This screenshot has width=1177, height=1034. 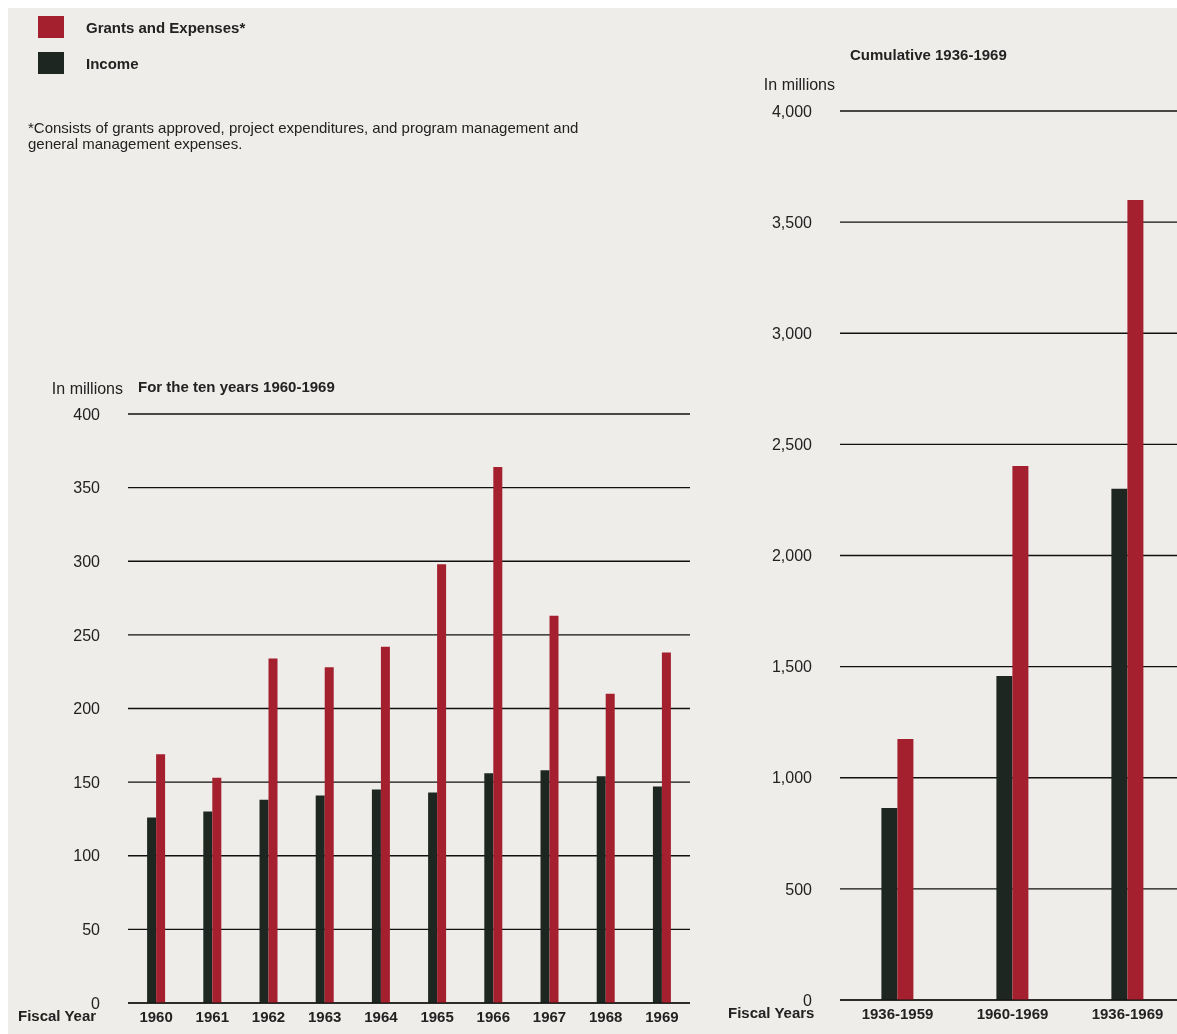 What do you see at coordinates (662, 1016) in the screenshot?
I see `x-tick-label: 1969` at bounding box center [662, 1016].